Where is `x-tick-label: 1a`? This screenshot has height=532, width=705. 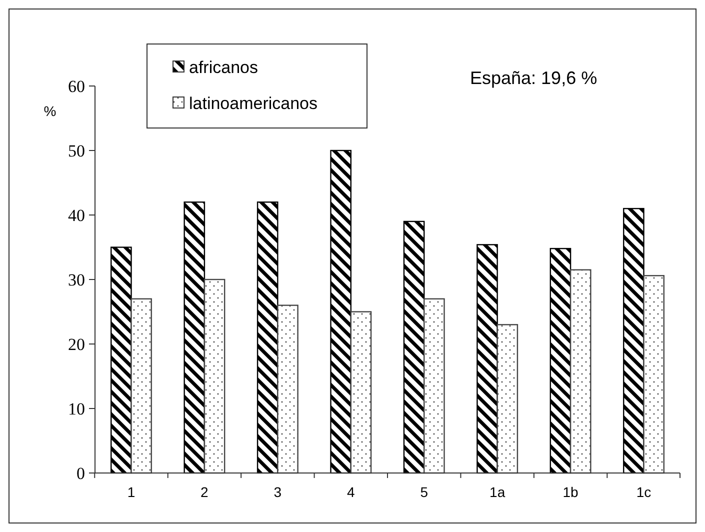
x-tick-label: 1a is located at coordinates (498, 492).